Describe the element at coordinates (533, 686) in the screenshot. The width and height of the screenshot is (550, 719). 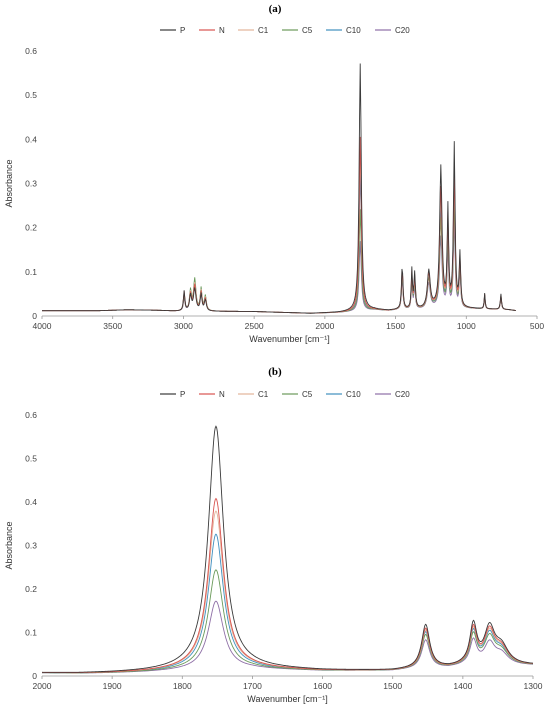
I see `x-tick-label: 1300` at that location.